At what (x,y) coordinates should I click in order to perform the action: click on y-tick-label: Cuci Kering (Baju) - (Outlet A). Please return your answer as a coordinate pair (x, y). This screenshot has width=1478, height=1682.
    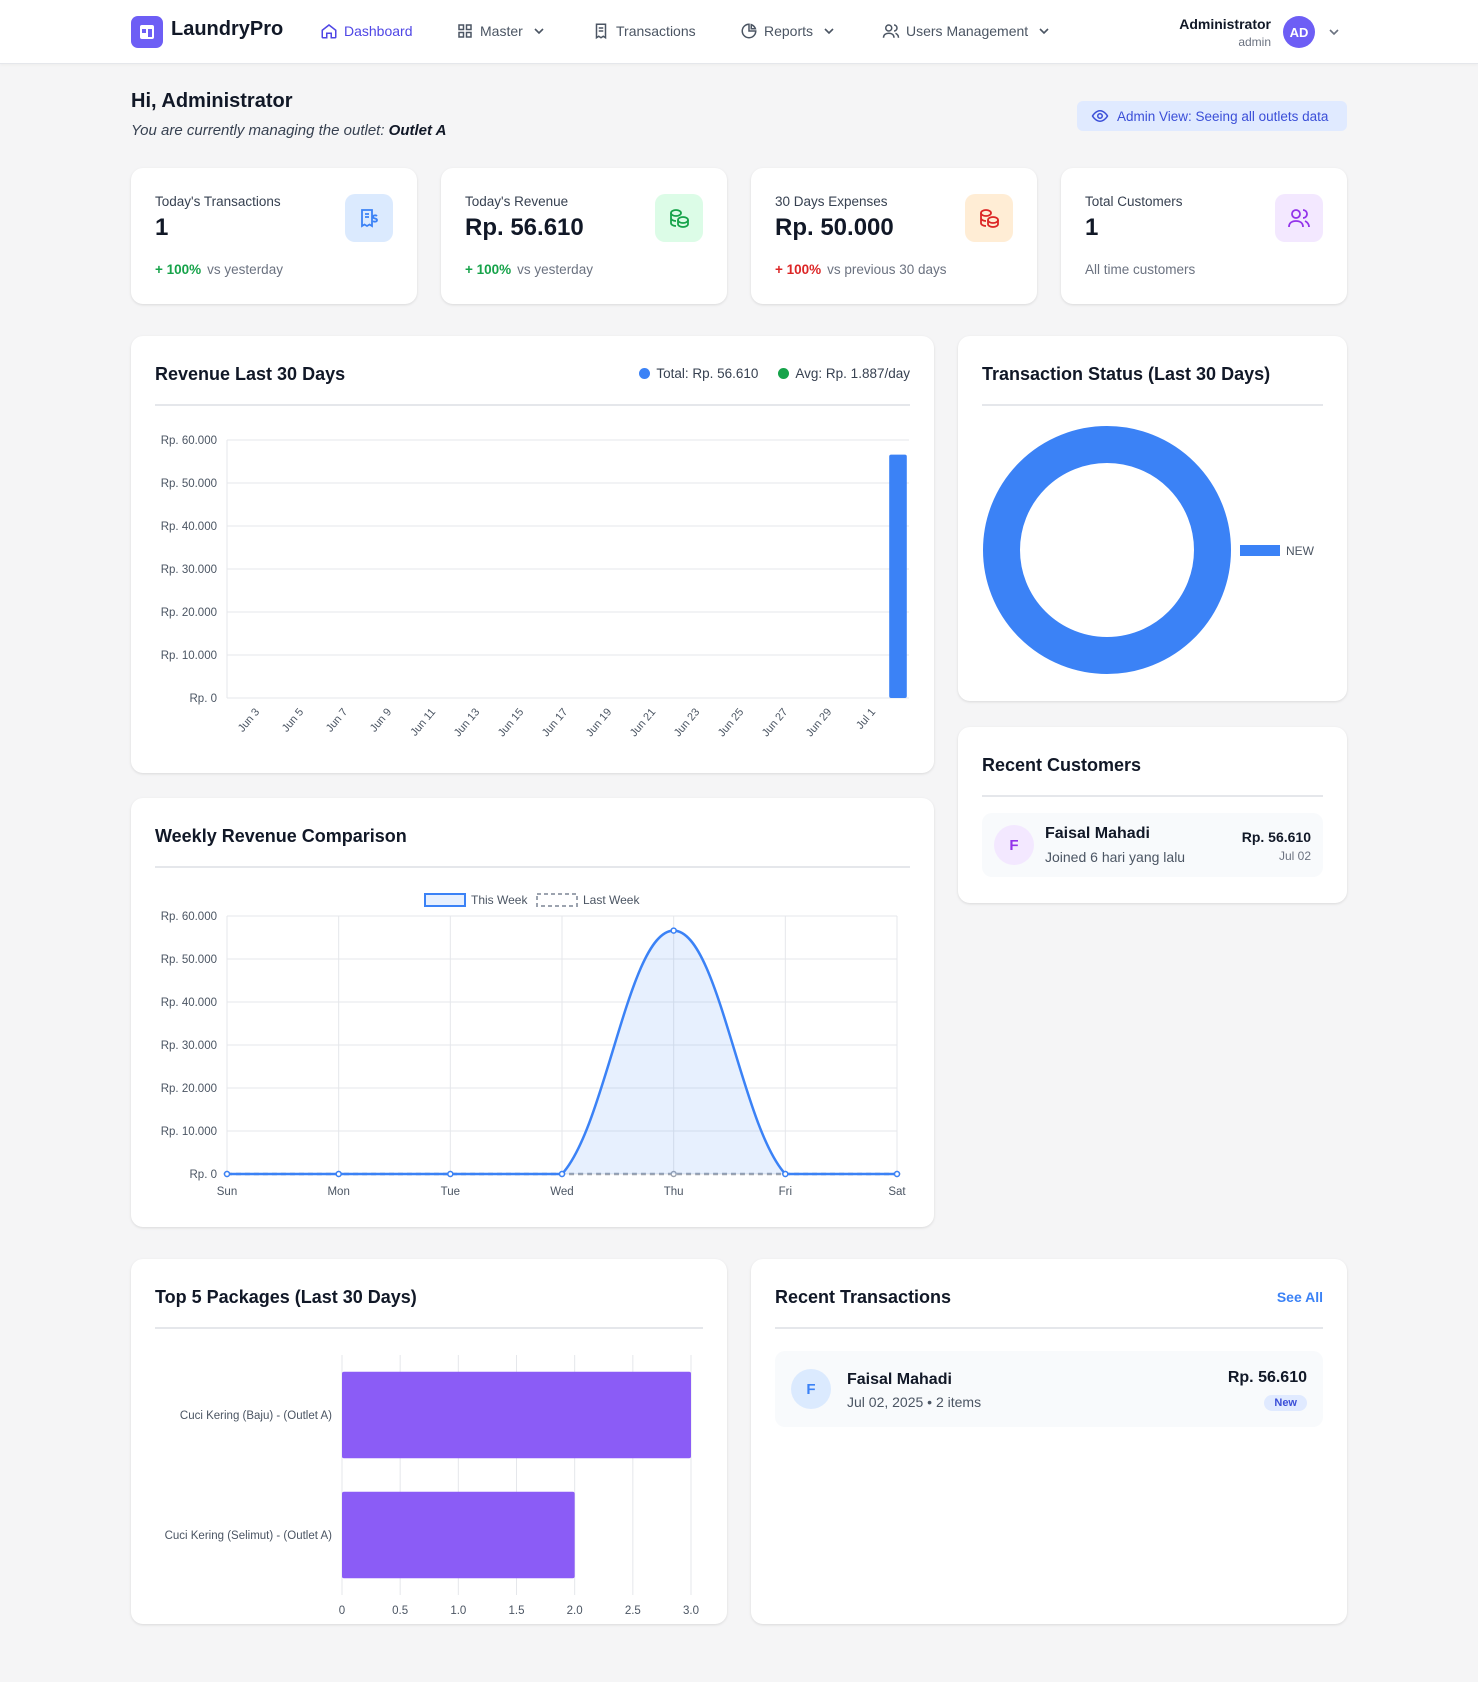
    Looking at the image, I should click on (256, 1416).